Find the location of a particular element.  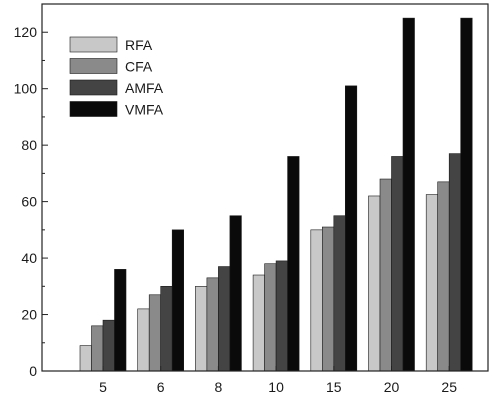

y-tick-label: 60 is located at coordinates (29, 202).